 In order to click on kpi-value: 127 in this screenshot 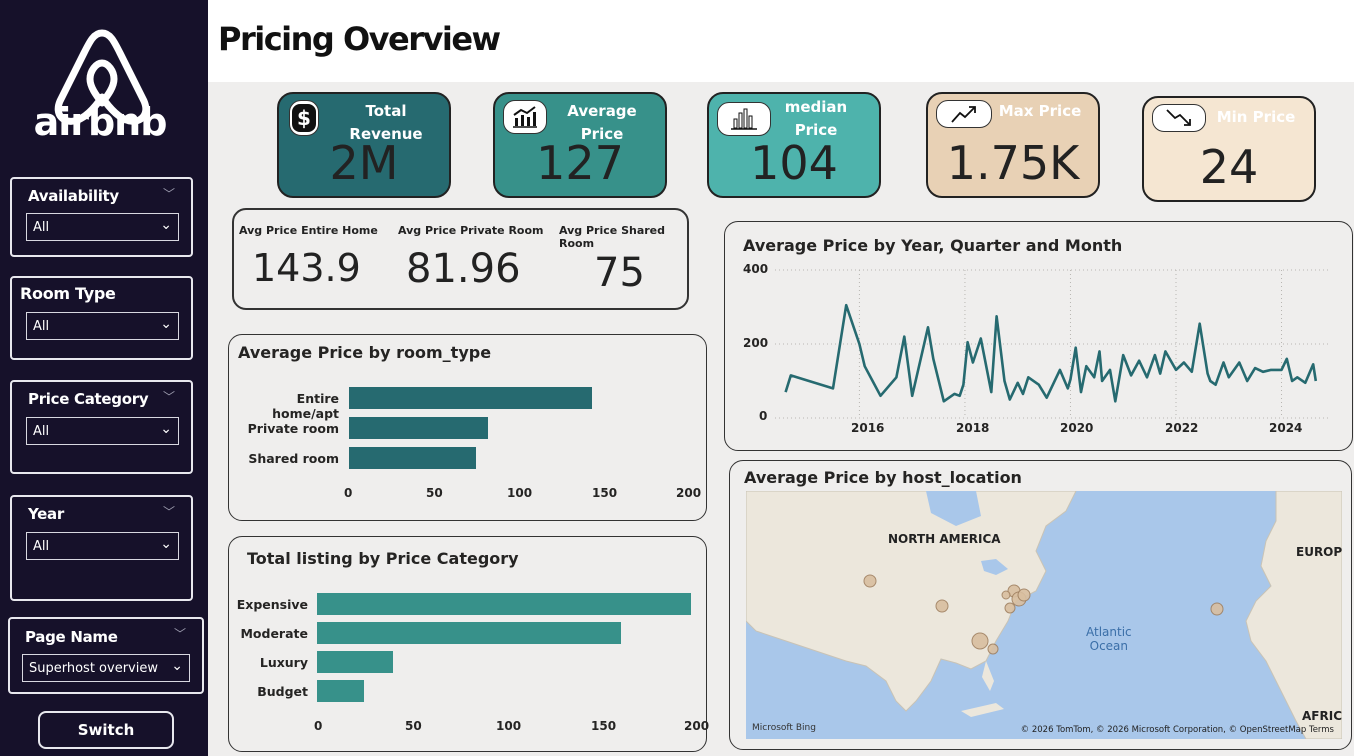, I will do `click(580, 163)`.